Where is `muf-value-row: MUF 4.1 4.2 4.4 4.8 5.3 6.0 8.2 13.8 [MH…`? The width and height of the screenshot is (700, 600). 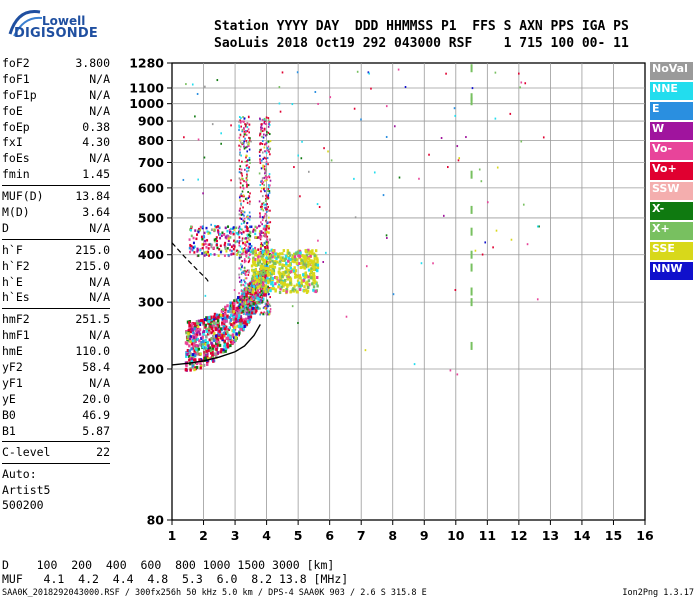
muf-value-row: MUF 4.1 4.2 4.4 4.8 5.3 6.0 8.2 13.8 [MH… is located at coordinates (175, 579).